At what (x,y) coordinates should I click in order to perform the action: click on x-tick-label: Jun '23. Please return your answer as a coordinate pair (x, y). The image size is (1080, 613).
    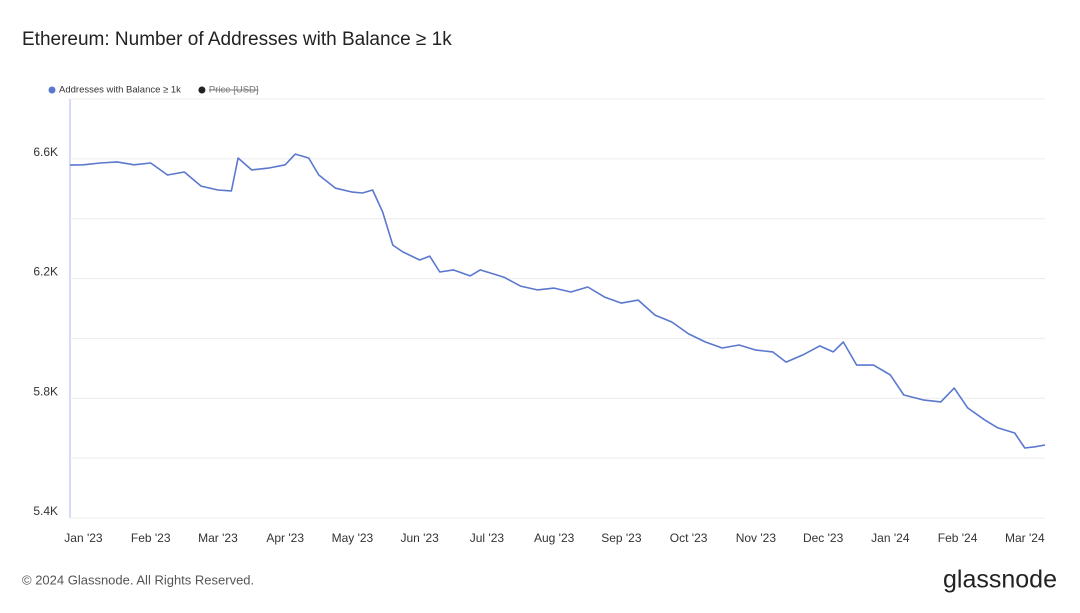
    Looking at the image, I should click on (419, 538).